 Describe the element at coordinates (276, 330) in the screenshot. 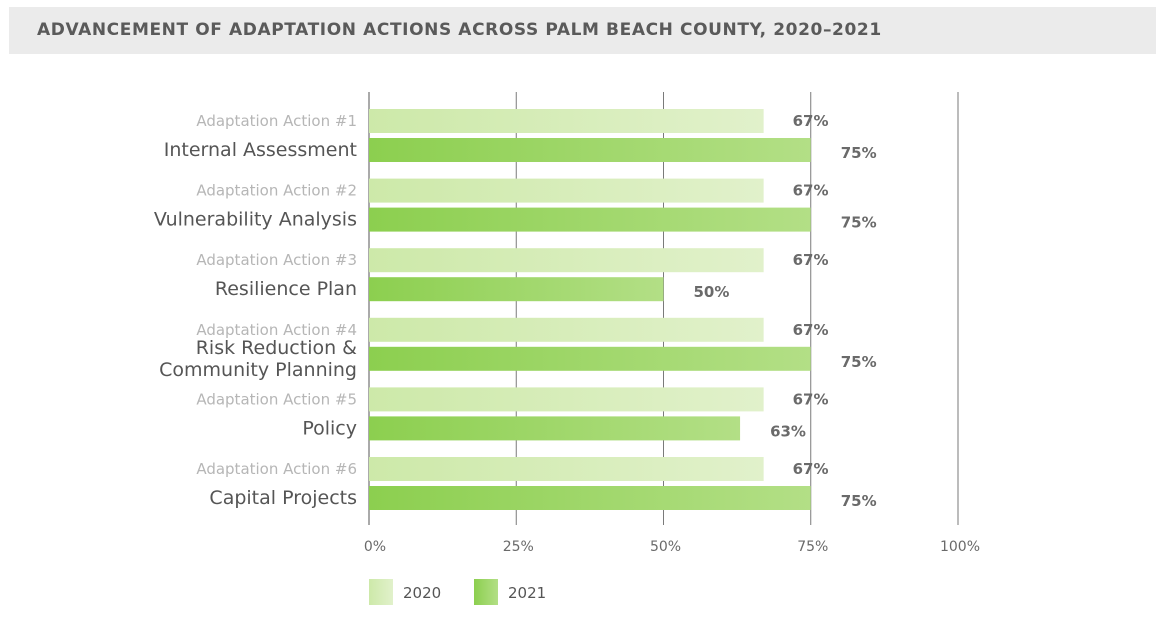

I see `action-number-label: Adaptation Action #4` at that location.